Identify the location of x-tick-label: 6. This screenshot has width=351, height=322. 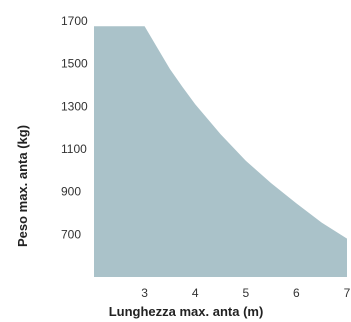
(296, 293).